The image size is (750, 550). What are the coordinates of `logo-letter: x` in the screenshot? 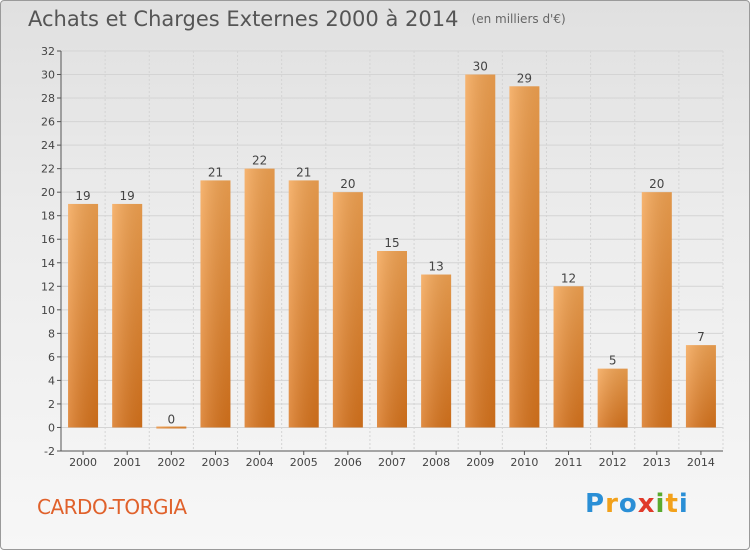 It's located at (646, 504).